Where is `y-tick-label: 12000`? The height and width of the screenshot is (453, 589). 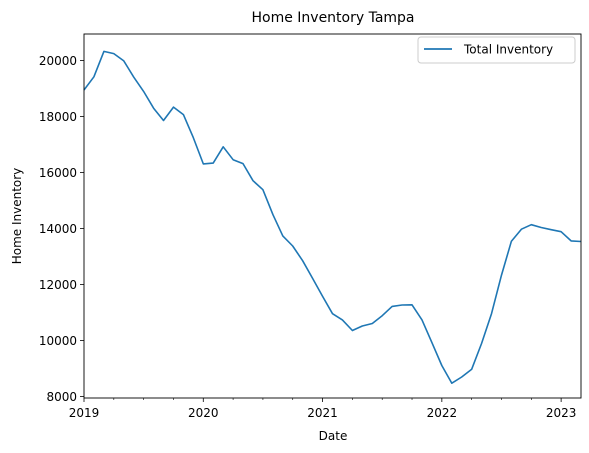 y-tick-label: 12000 is located at coordinates (58, 285).